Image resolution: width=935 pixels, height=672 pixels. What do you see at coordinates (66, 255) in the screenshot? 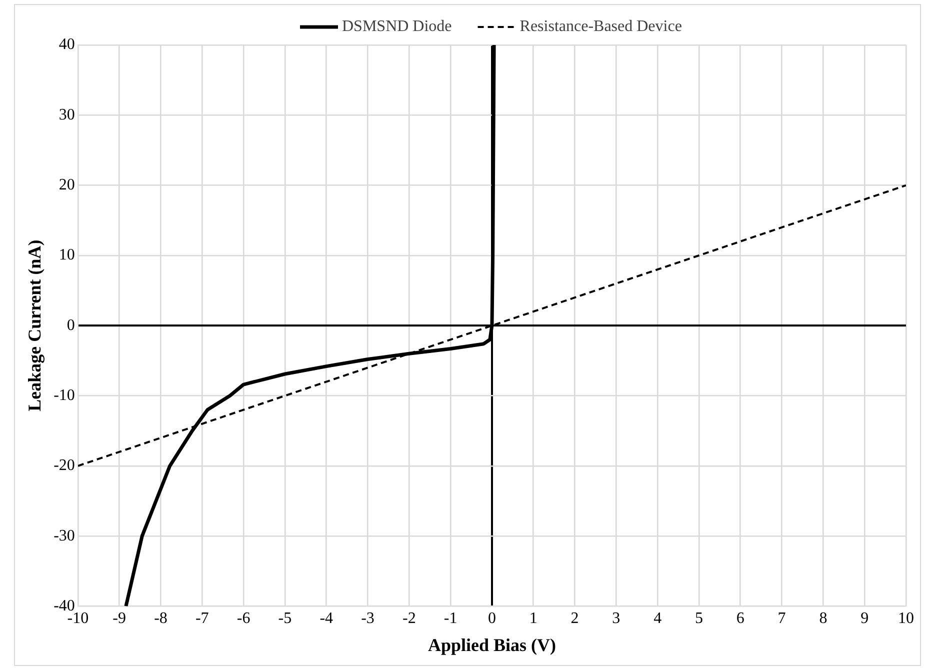
I see `y-tick-label: 10` at bounding box center [66, 255].